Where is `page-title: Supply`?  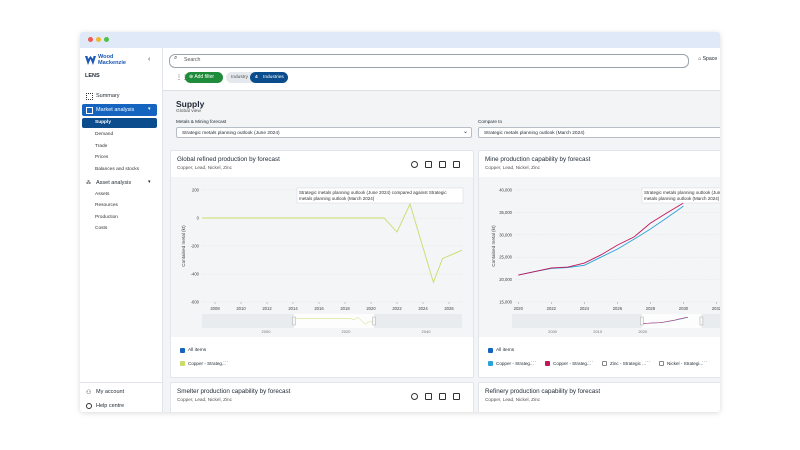 page-title: Supply is located at coordinates (190, 104).